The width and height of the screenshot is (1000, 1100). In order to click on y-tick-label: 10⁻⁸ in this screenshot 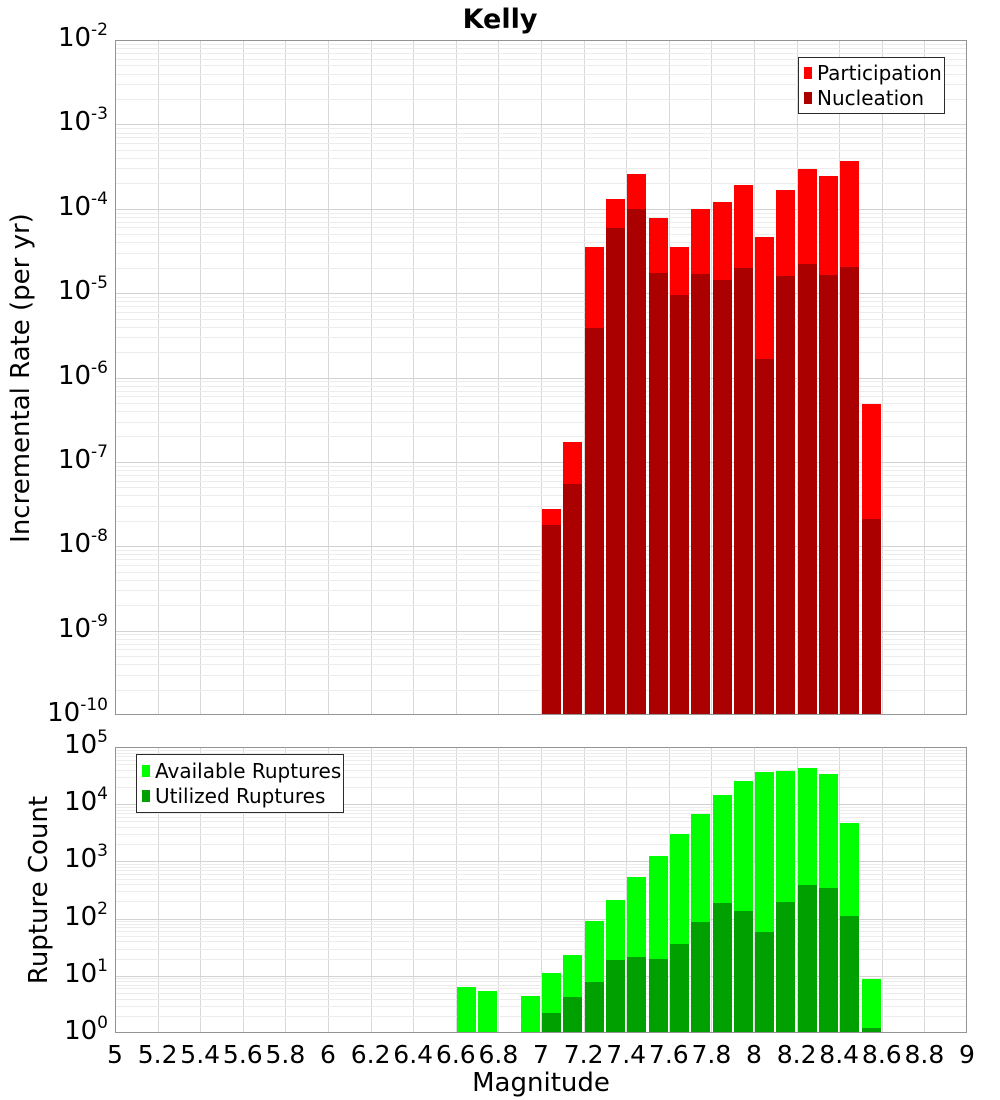, I will do `click(82, 543)`.